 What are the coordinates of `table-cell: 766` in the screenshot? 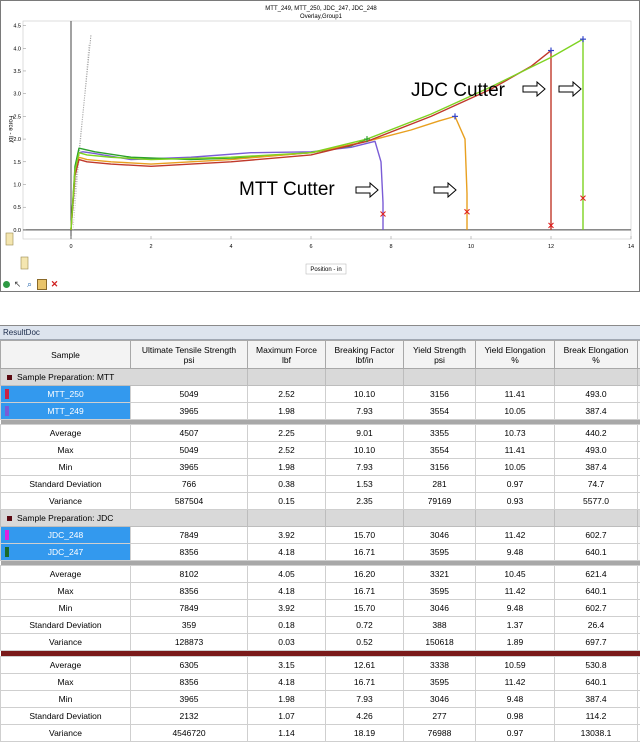 It's located at (189, 484).